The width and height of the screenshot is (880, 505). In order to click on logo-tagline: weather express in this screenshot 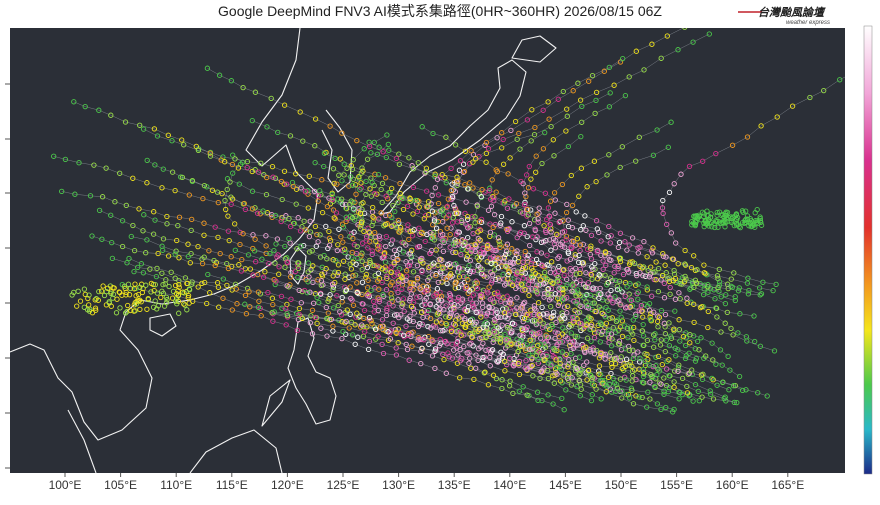, I will do `click(808, 23)`.